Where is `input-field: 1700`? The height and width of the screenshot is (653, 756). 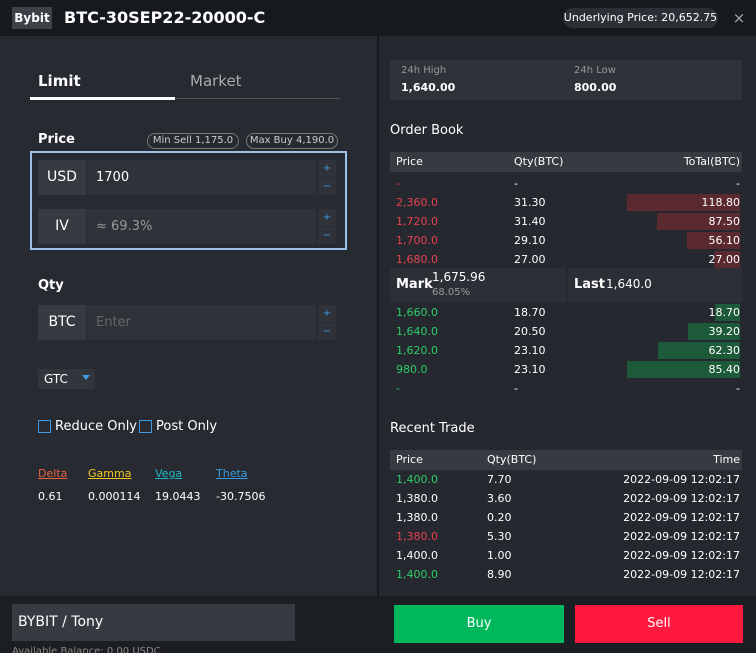
input-field: 1700 is located at coordinates (201, 177).